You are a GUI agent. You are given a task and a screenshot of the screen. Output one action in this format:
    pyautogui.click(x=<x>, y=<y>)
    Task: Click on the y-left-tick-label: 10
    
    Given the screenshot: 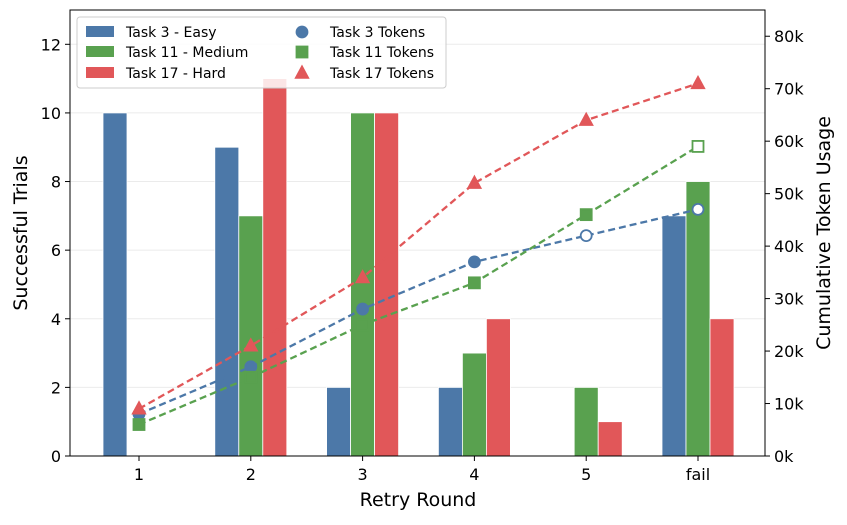 What is the action you would take?
    pyautogui.click(x=51, y=113)
    